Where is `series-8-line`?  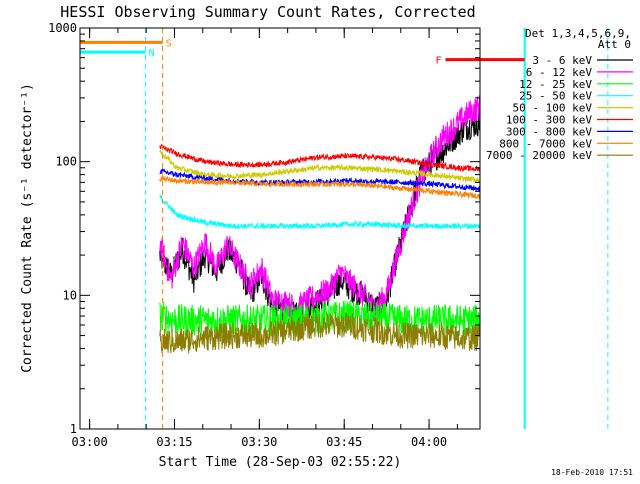 series-8-line is located at coordinates (319, 333).